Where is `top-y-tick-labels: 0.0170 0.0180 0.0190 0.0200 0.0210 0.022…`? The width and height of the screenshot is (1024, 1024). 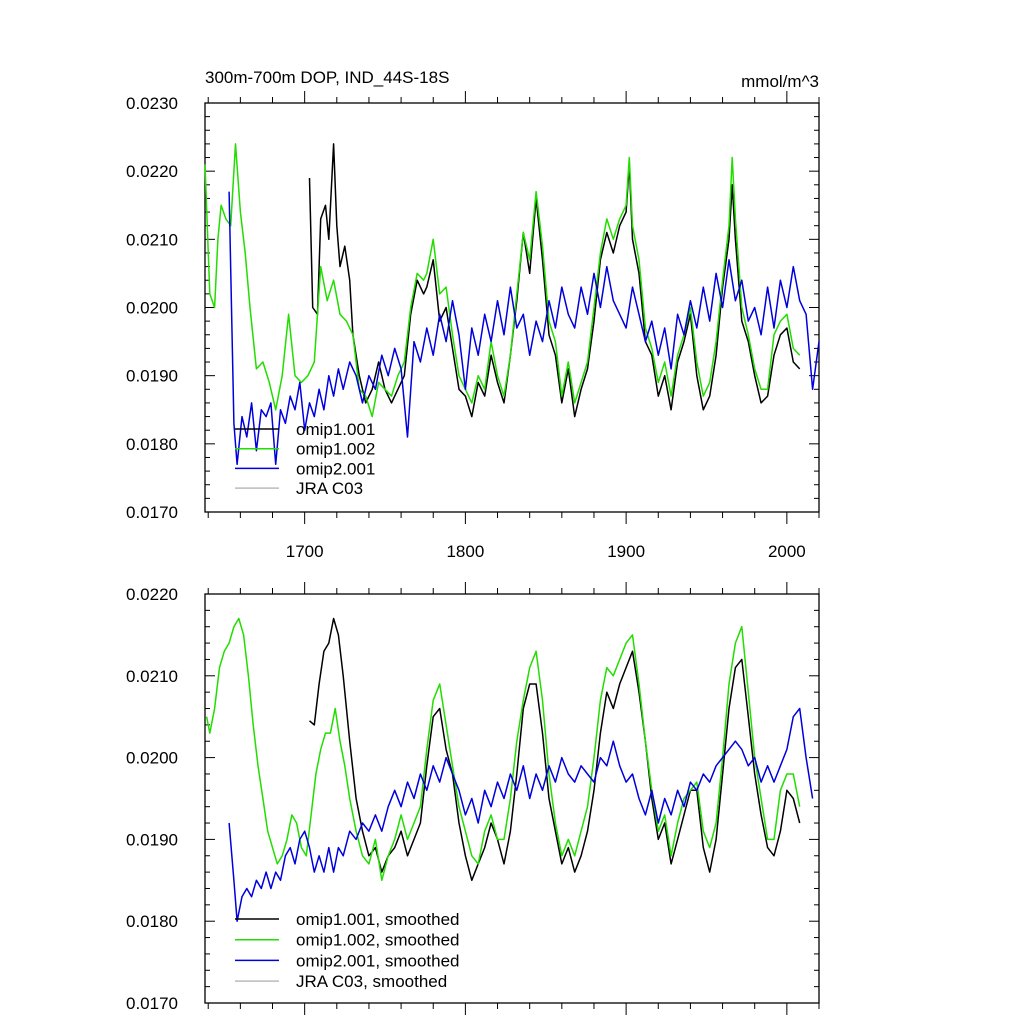
top-y-tick-labels: 0.0170 0.0180 0.0190 0.0200 0.0210 0.022… is located at coordinates (152, 308).